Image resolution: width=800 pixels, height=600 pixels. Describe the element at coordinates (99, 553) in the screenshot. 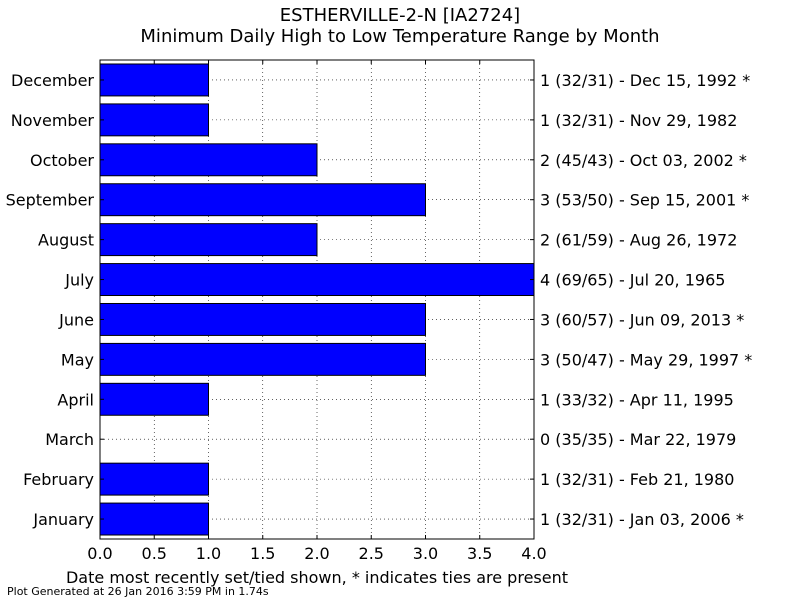

I see `x-tick-label: 0.0` at that location.